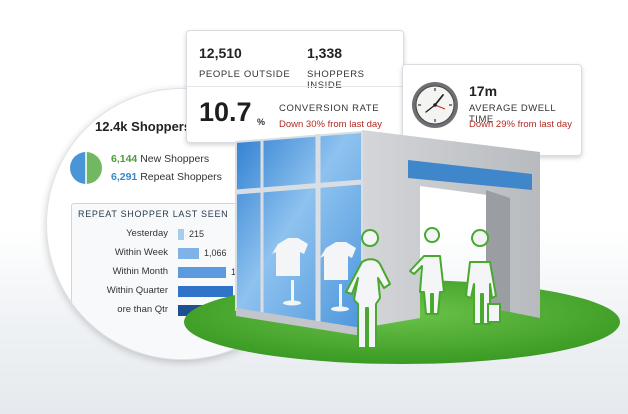 This screenshot has width=628, height=414. I want to click on dwell-change: Down 29% from last day, so click(520, 124).